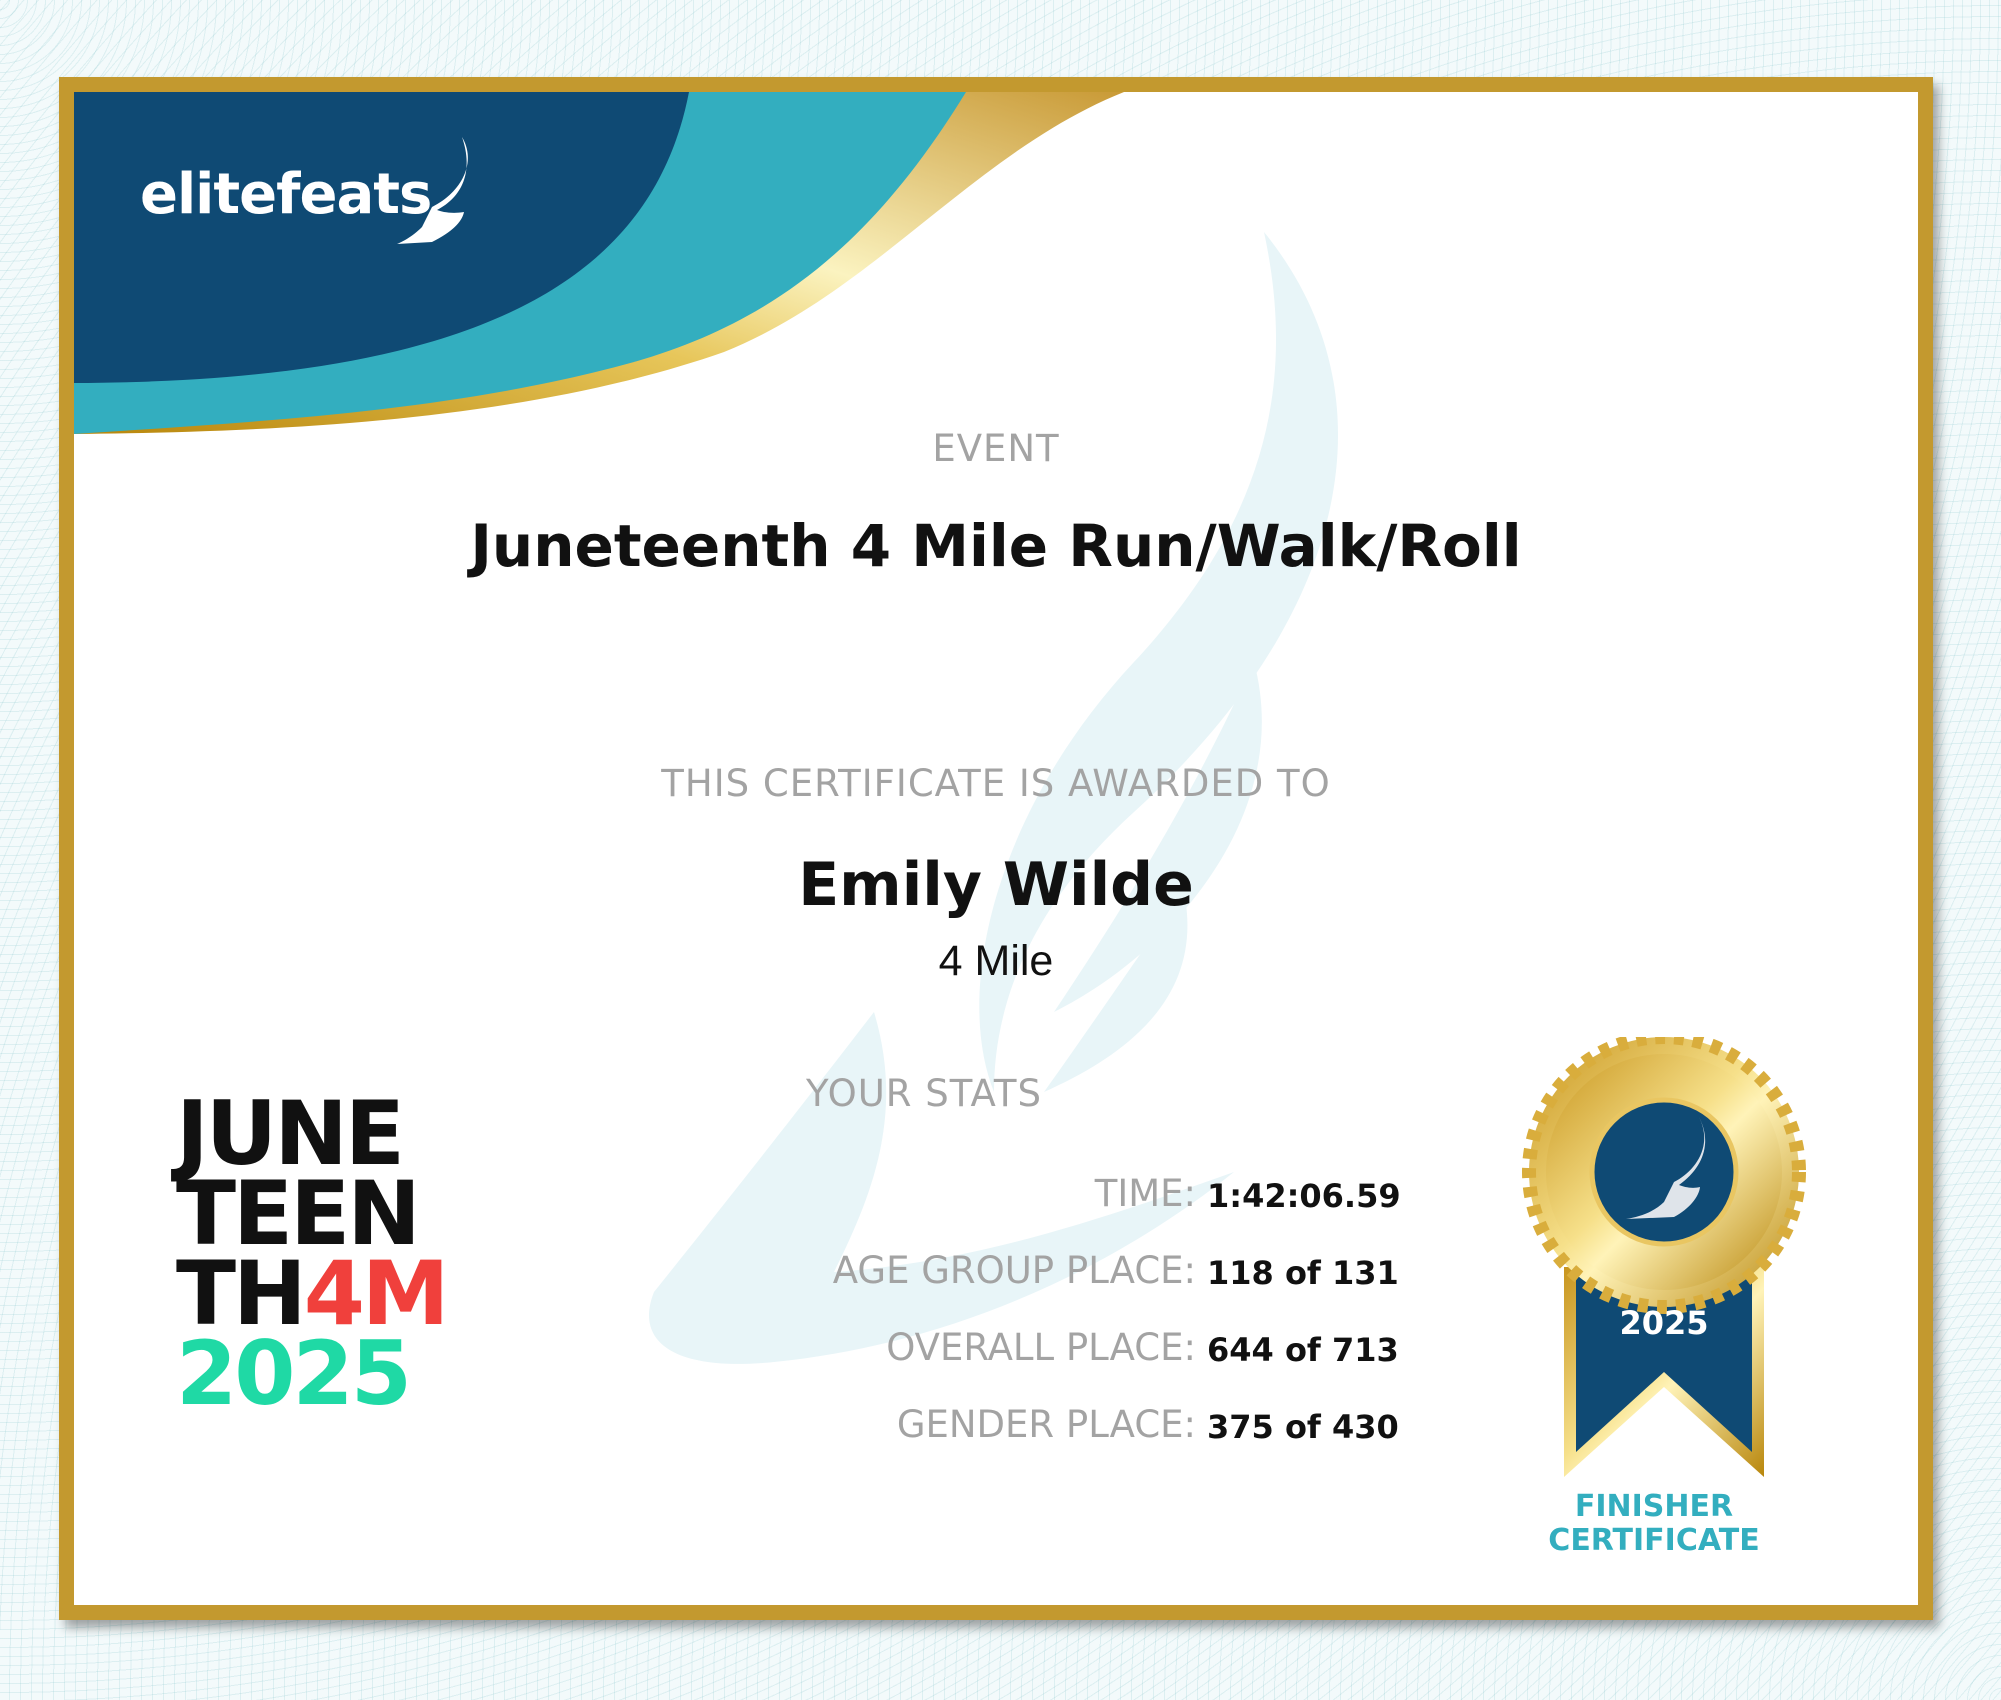  What do you see at coordinates (286, 194) in the screenshot?
I see `elitefeats-logo: elitefeats` at bounding box center [286, 194].